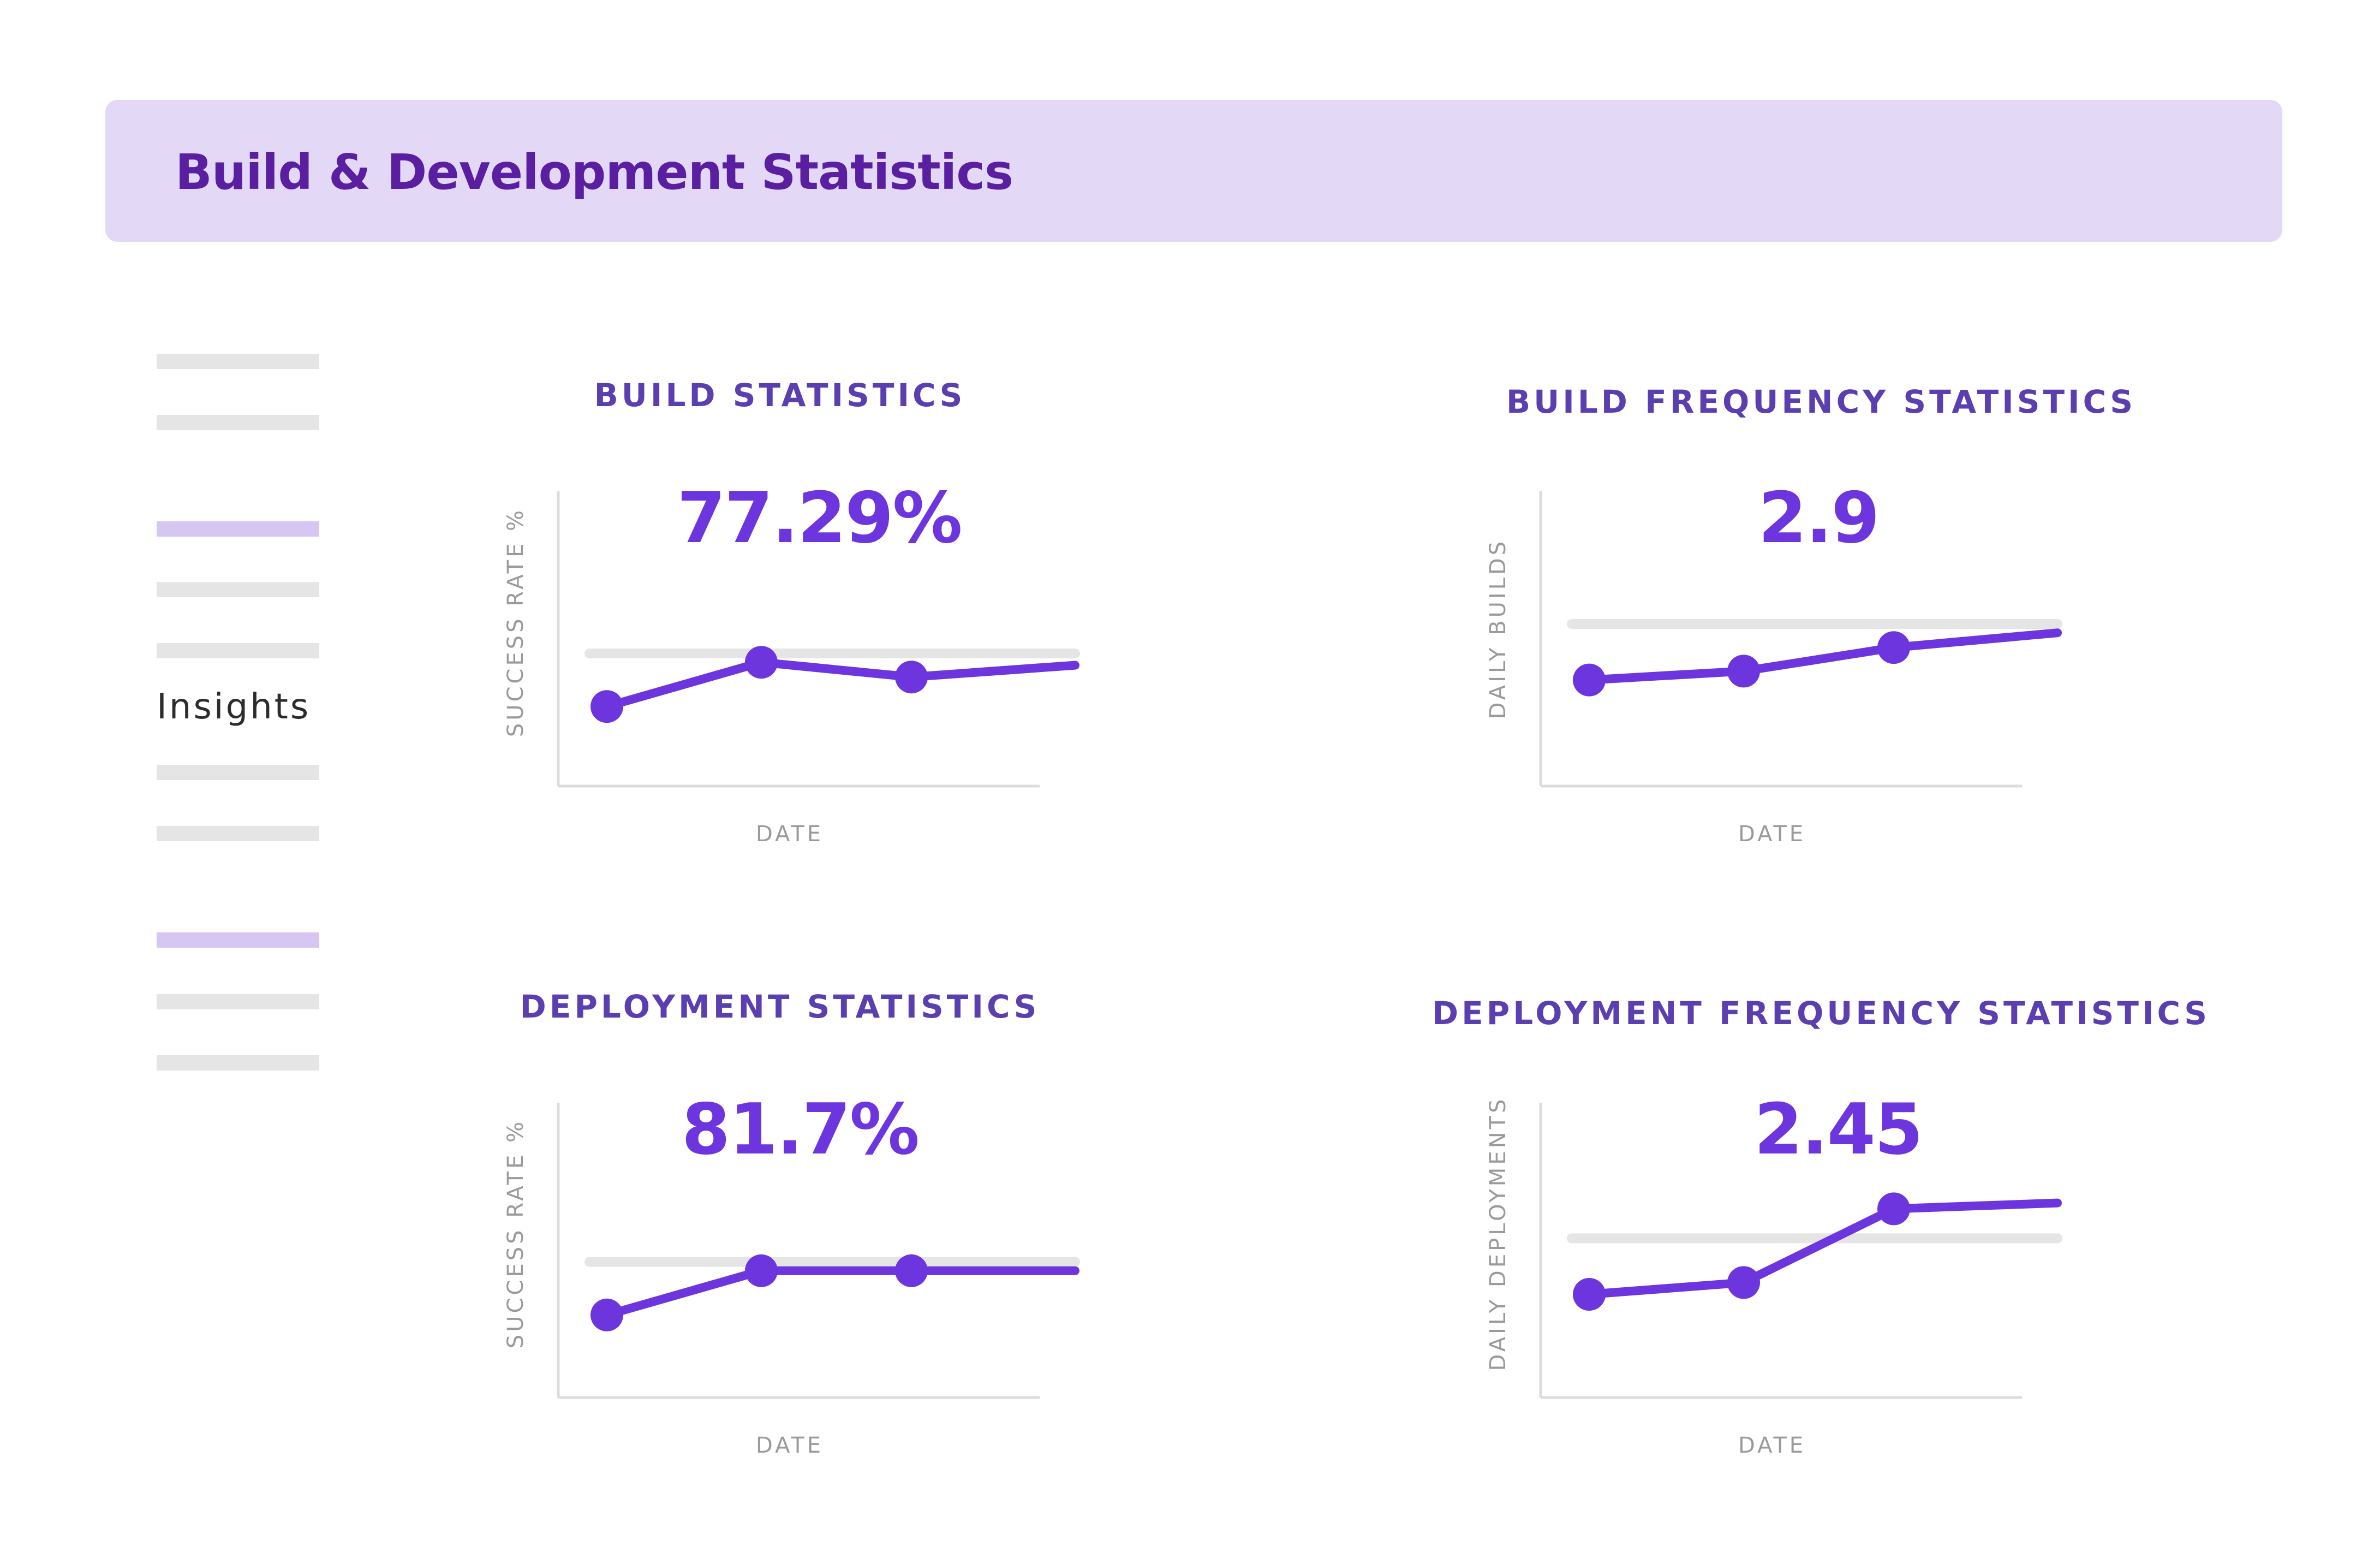 The width and height of the screenshot is (2380, 1558). What do you see at coordinates (1193, 171) in the screenshot?
I see `page-header: Build & Development Statistics` at bounding box center [1193, 171].